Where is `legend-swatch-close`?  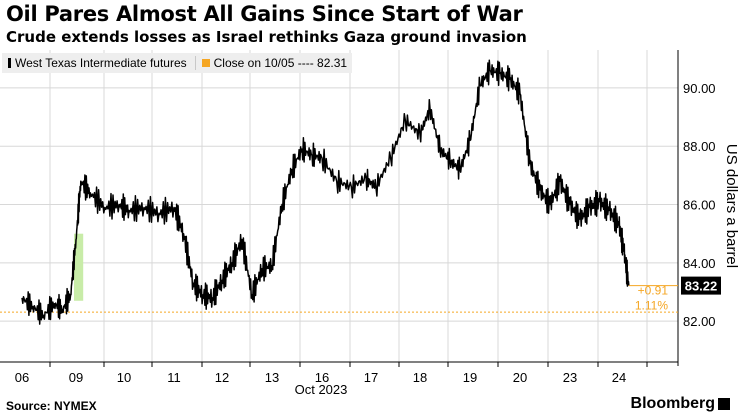 legend-swatch-close is located at coordinates (205, 63).